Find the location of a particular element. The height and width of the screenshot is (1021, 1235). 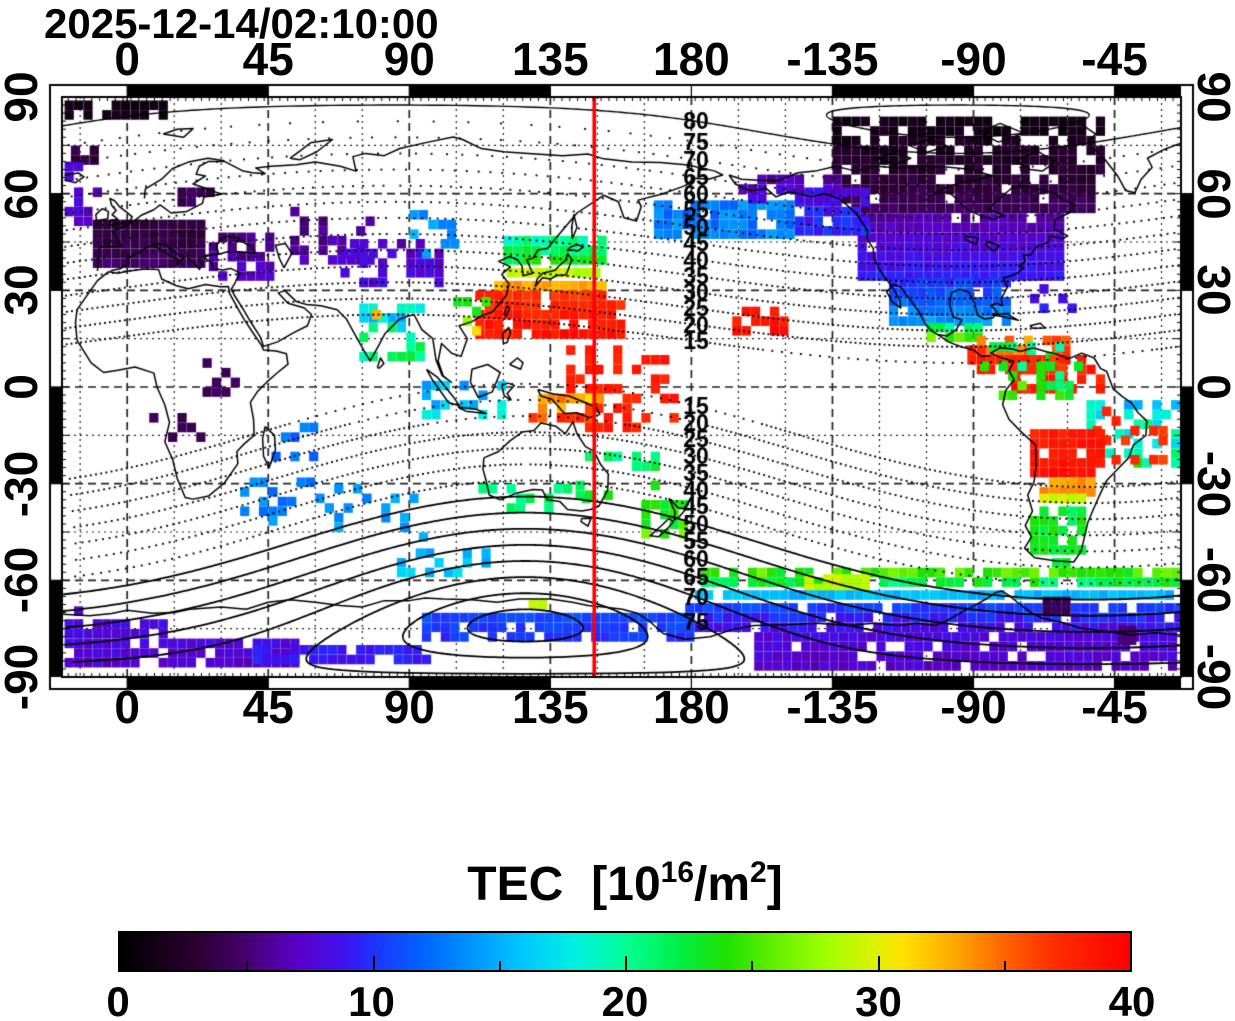

colorbar is located at coordinates (625, 951).